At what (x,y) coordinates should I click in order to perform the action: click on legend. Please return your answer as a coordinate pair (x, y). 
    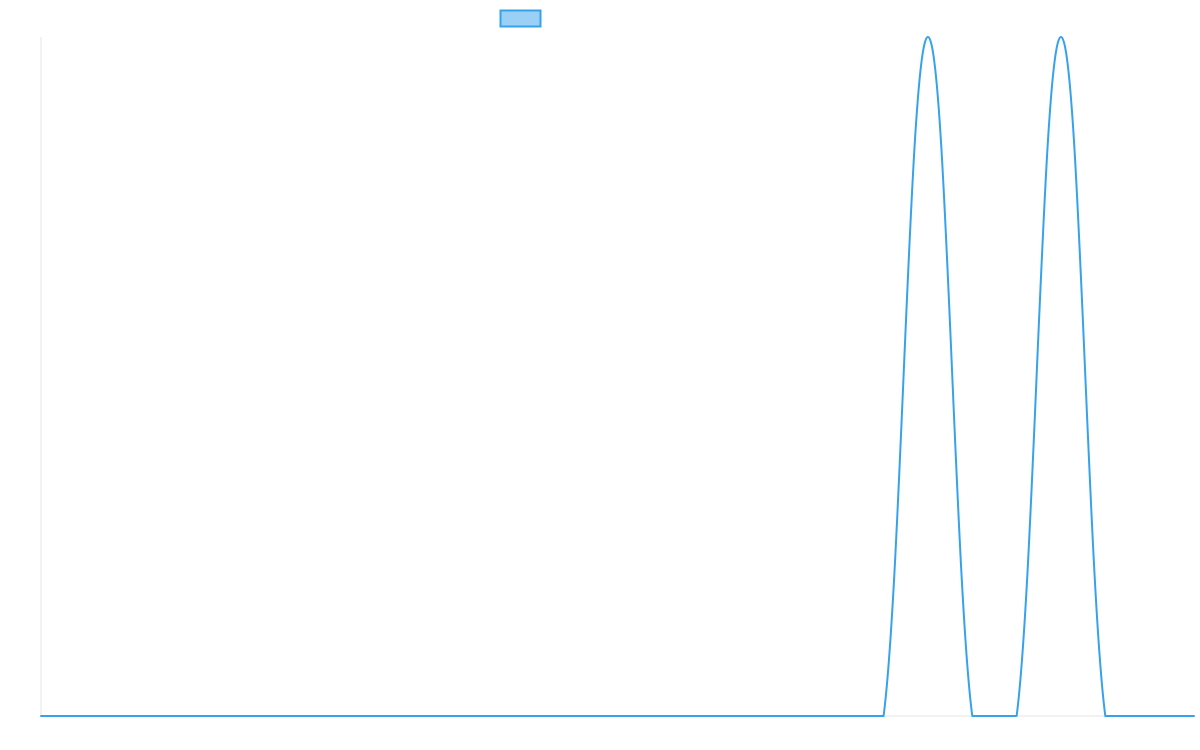
    Looking at the image, I should click on (520, 18).